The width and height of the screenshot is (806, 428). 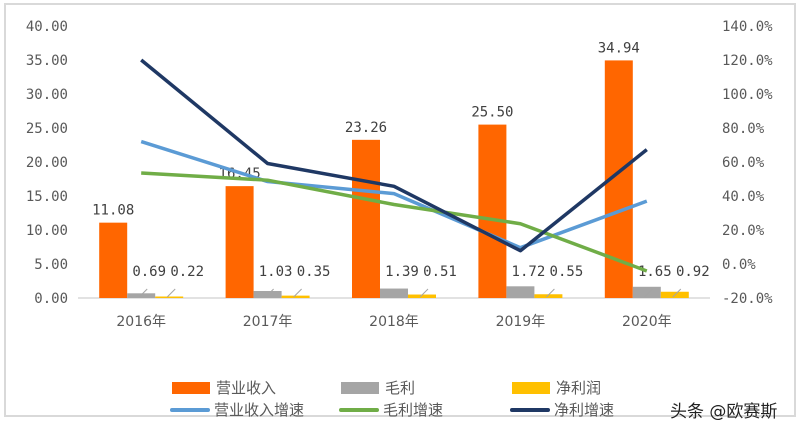 What do you see at coordinates (47, 61) in the screenshot?
I see `left-axis-tick: 35.00` at bounding box center [47, 61].